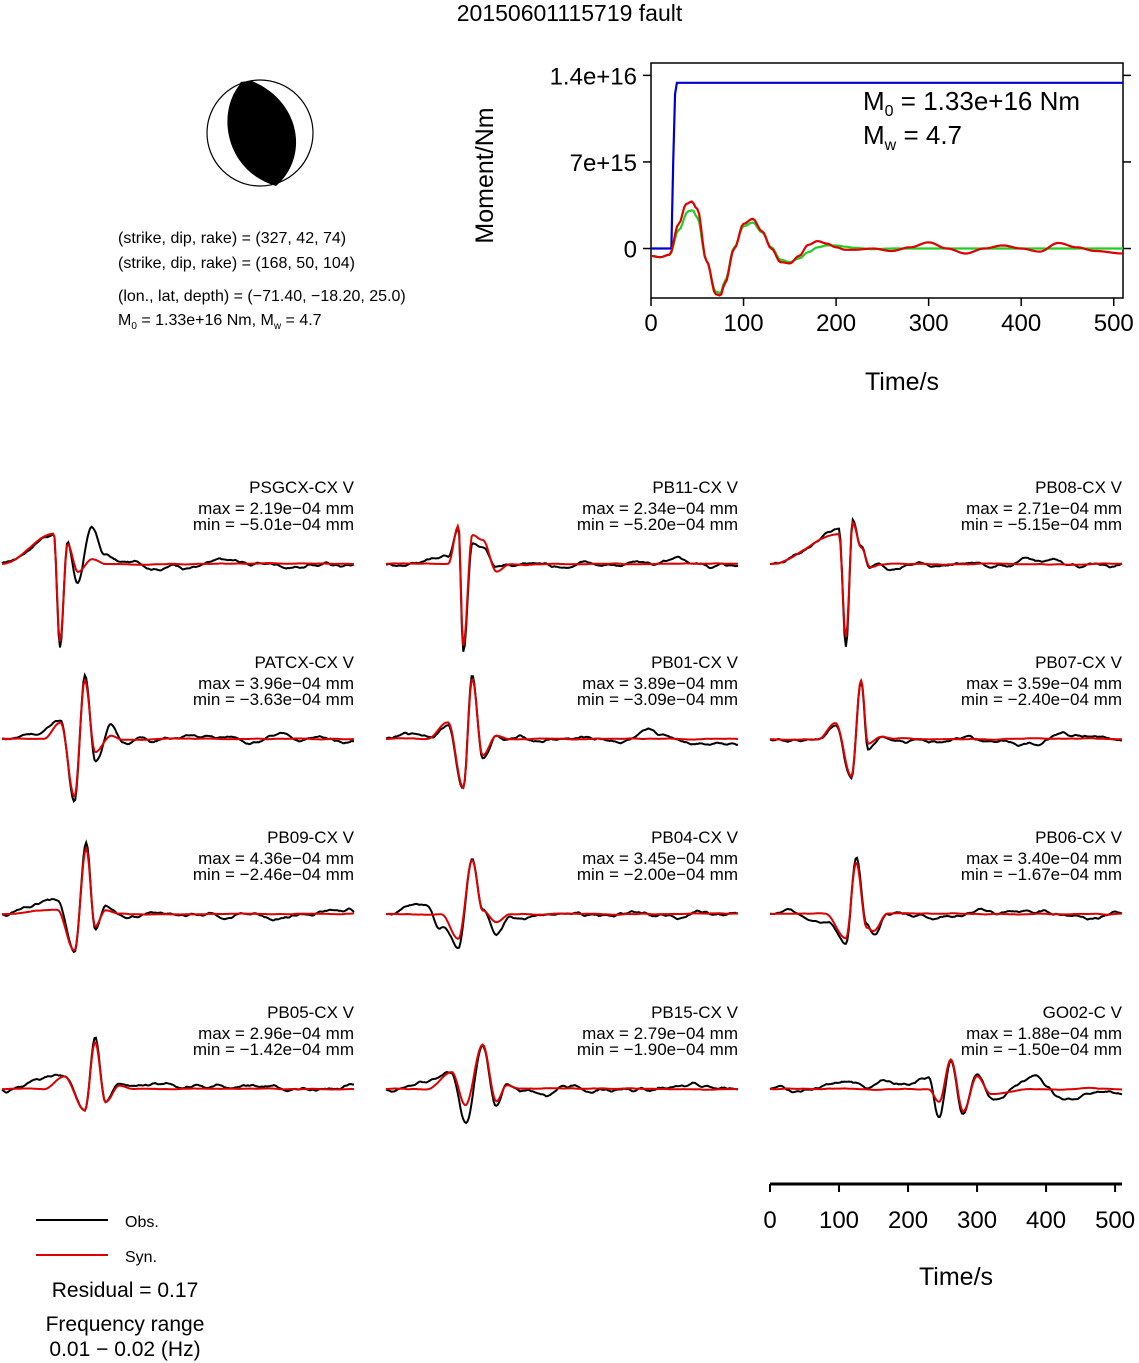  Describe the element at coordinates (125, 1290) in the screenshot. I see `residual-text: Residual = 0.17` at that location.